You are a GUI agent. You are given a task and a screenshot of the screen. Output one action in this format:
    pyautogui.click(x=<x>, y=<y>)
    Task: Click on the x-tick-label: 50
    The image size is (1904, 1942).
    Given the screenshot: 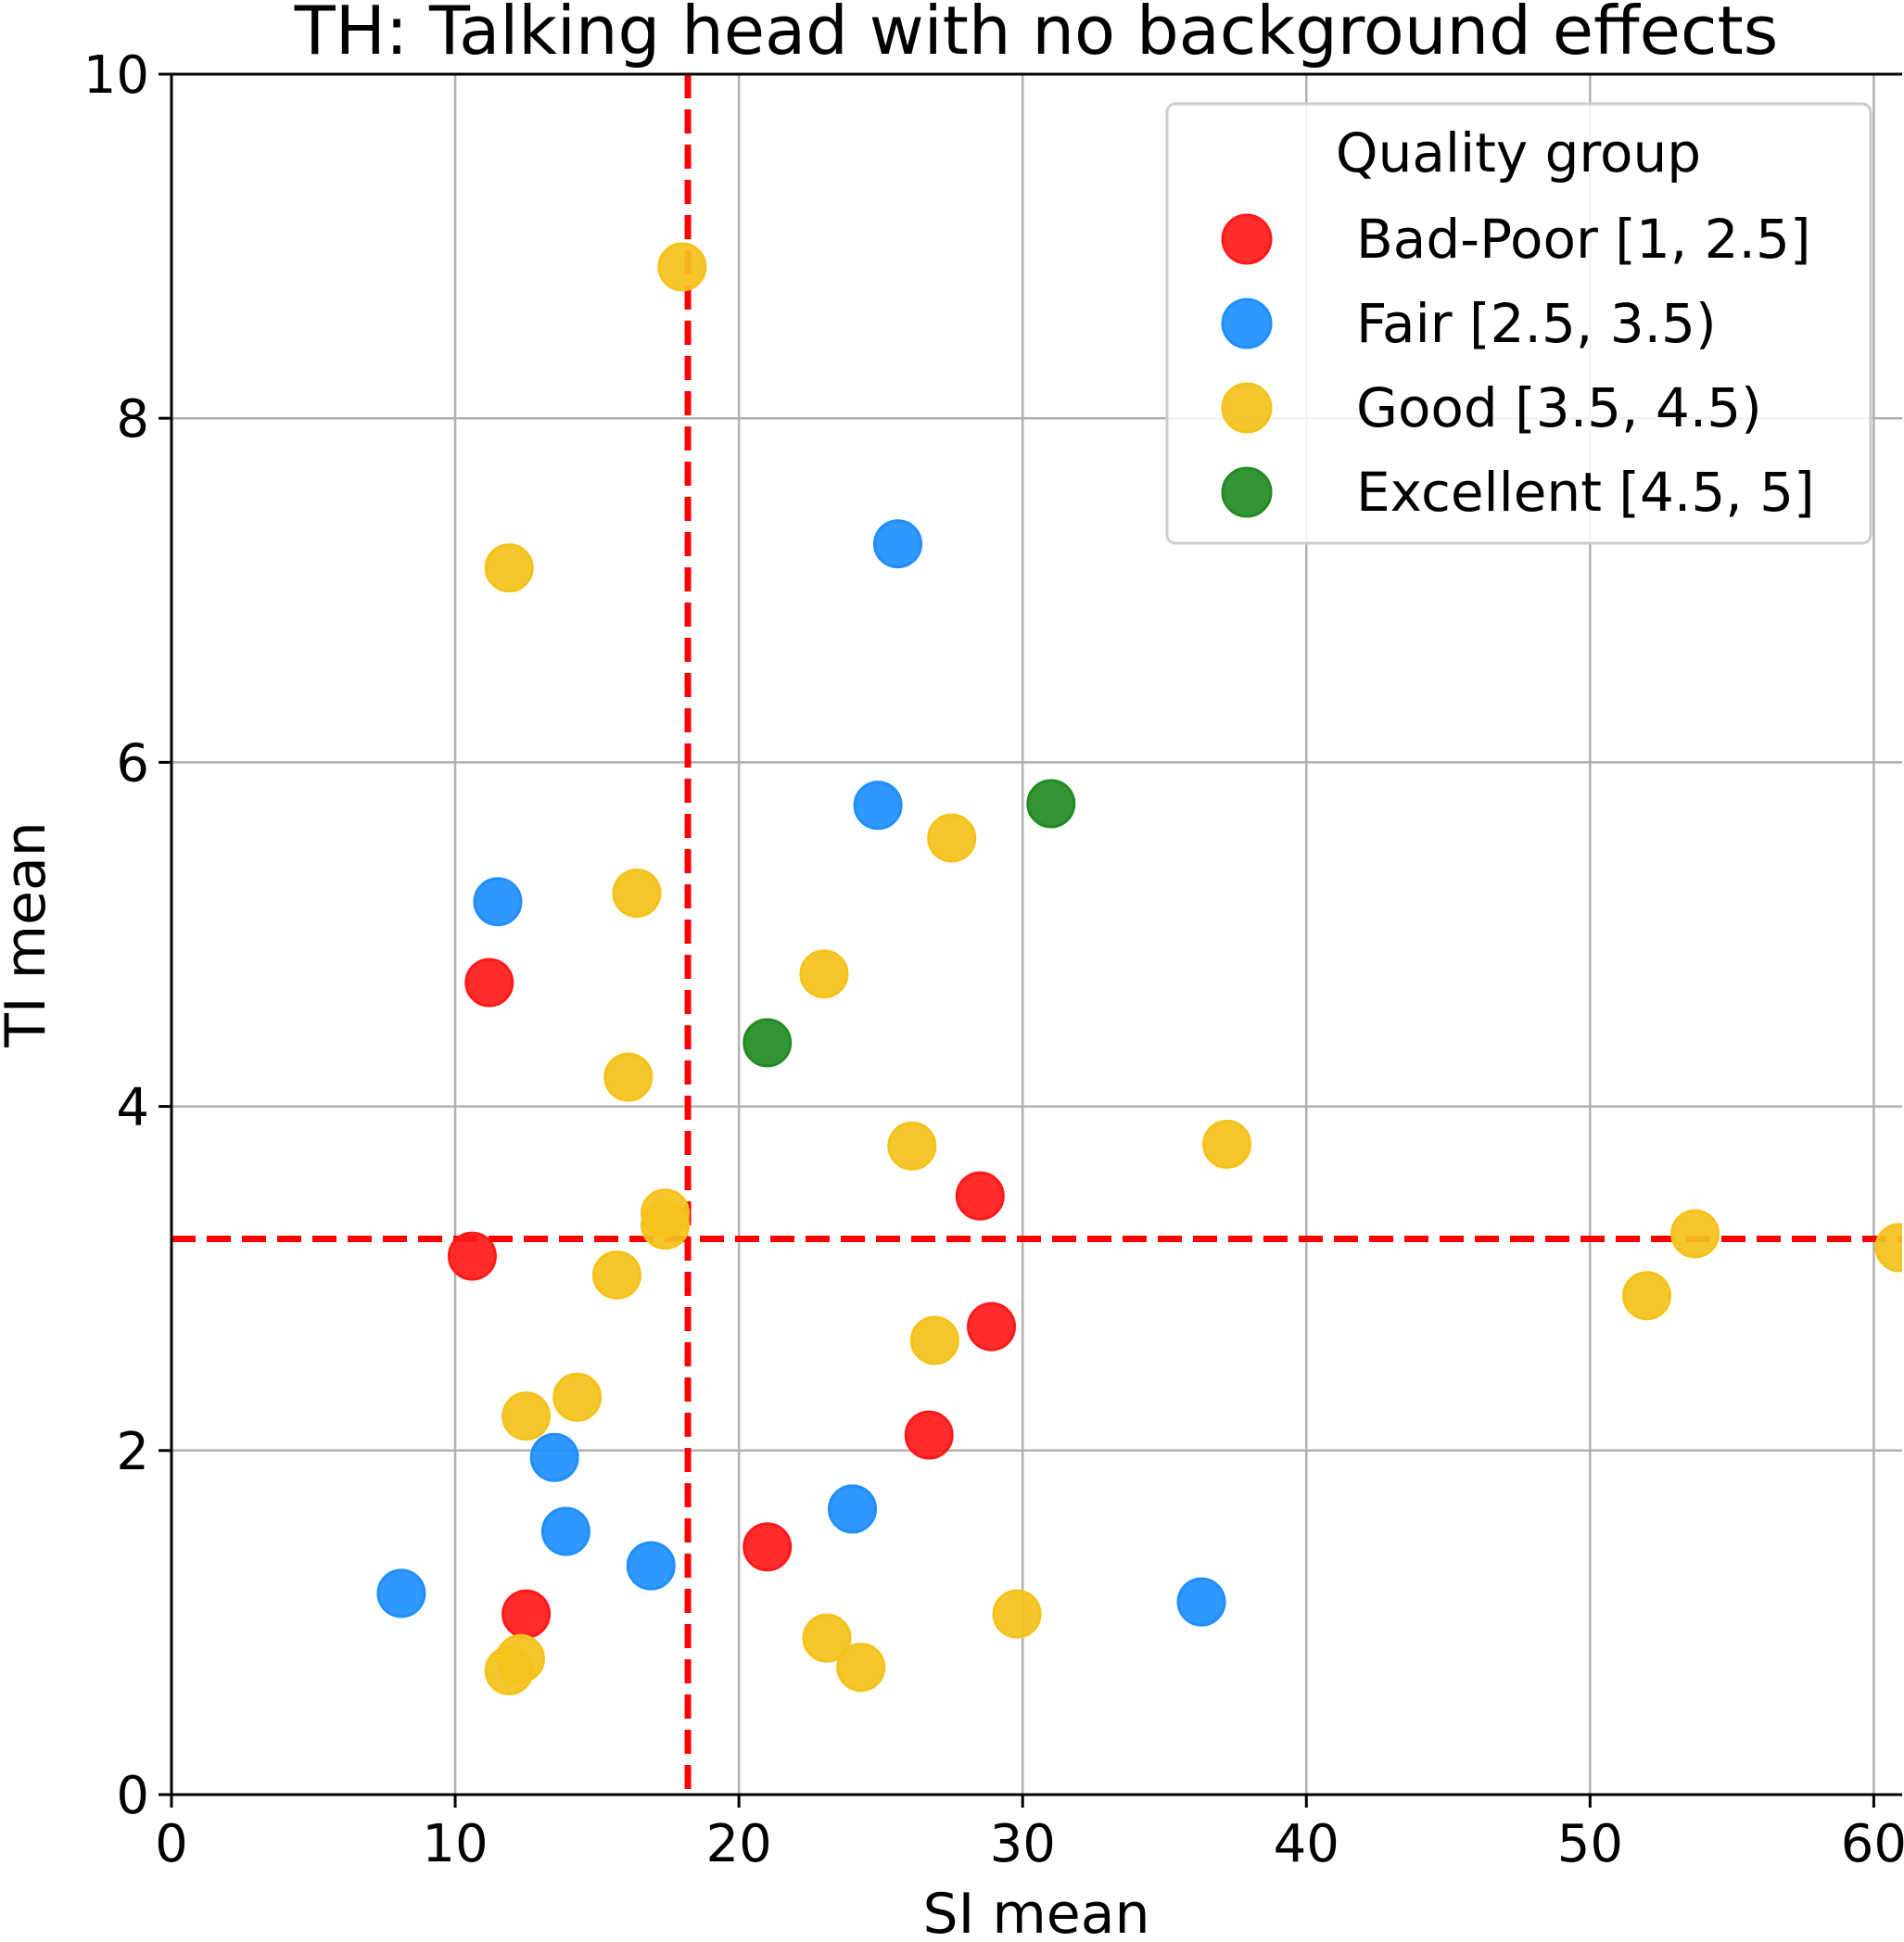 What is the action you would take?
    pyautogui.click(x=1590, y=1844)
    